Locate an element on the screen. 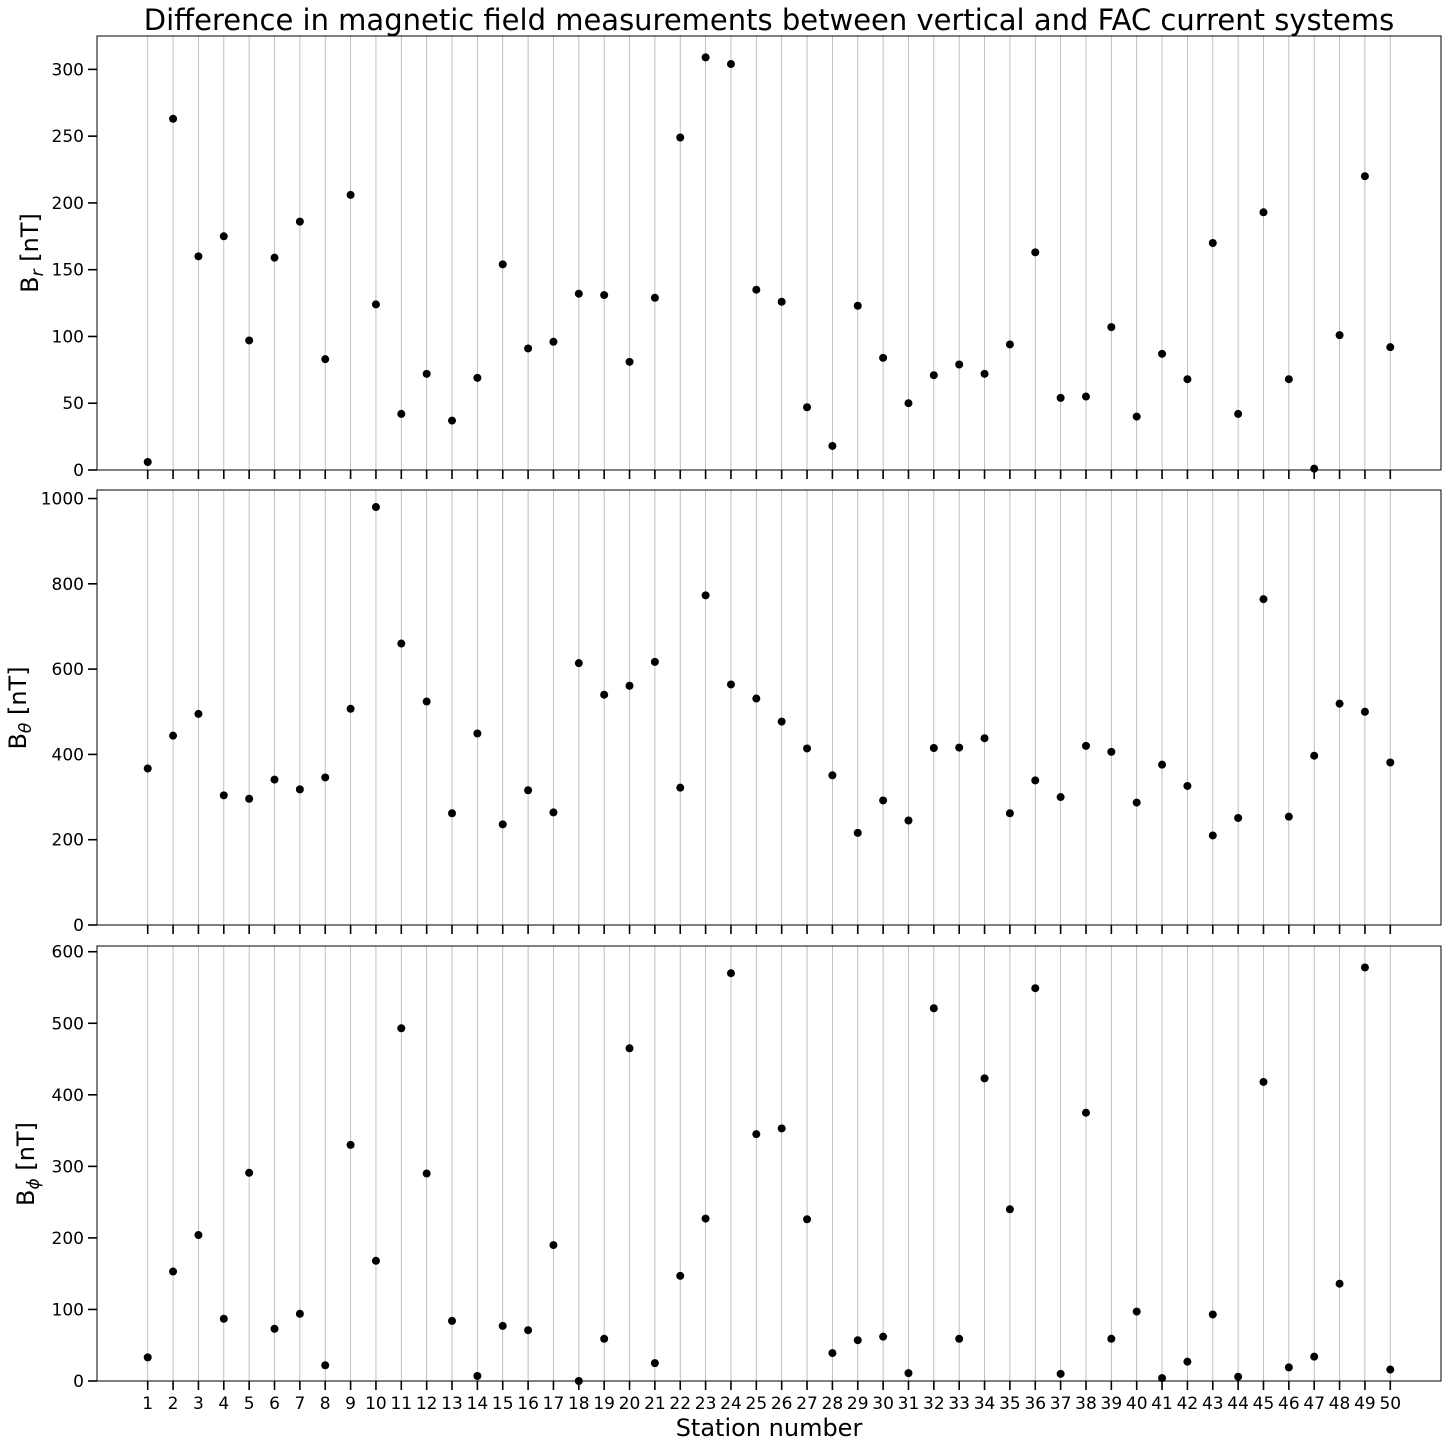  xtick-label-11: 11 is located at coordinates (401, 1404).